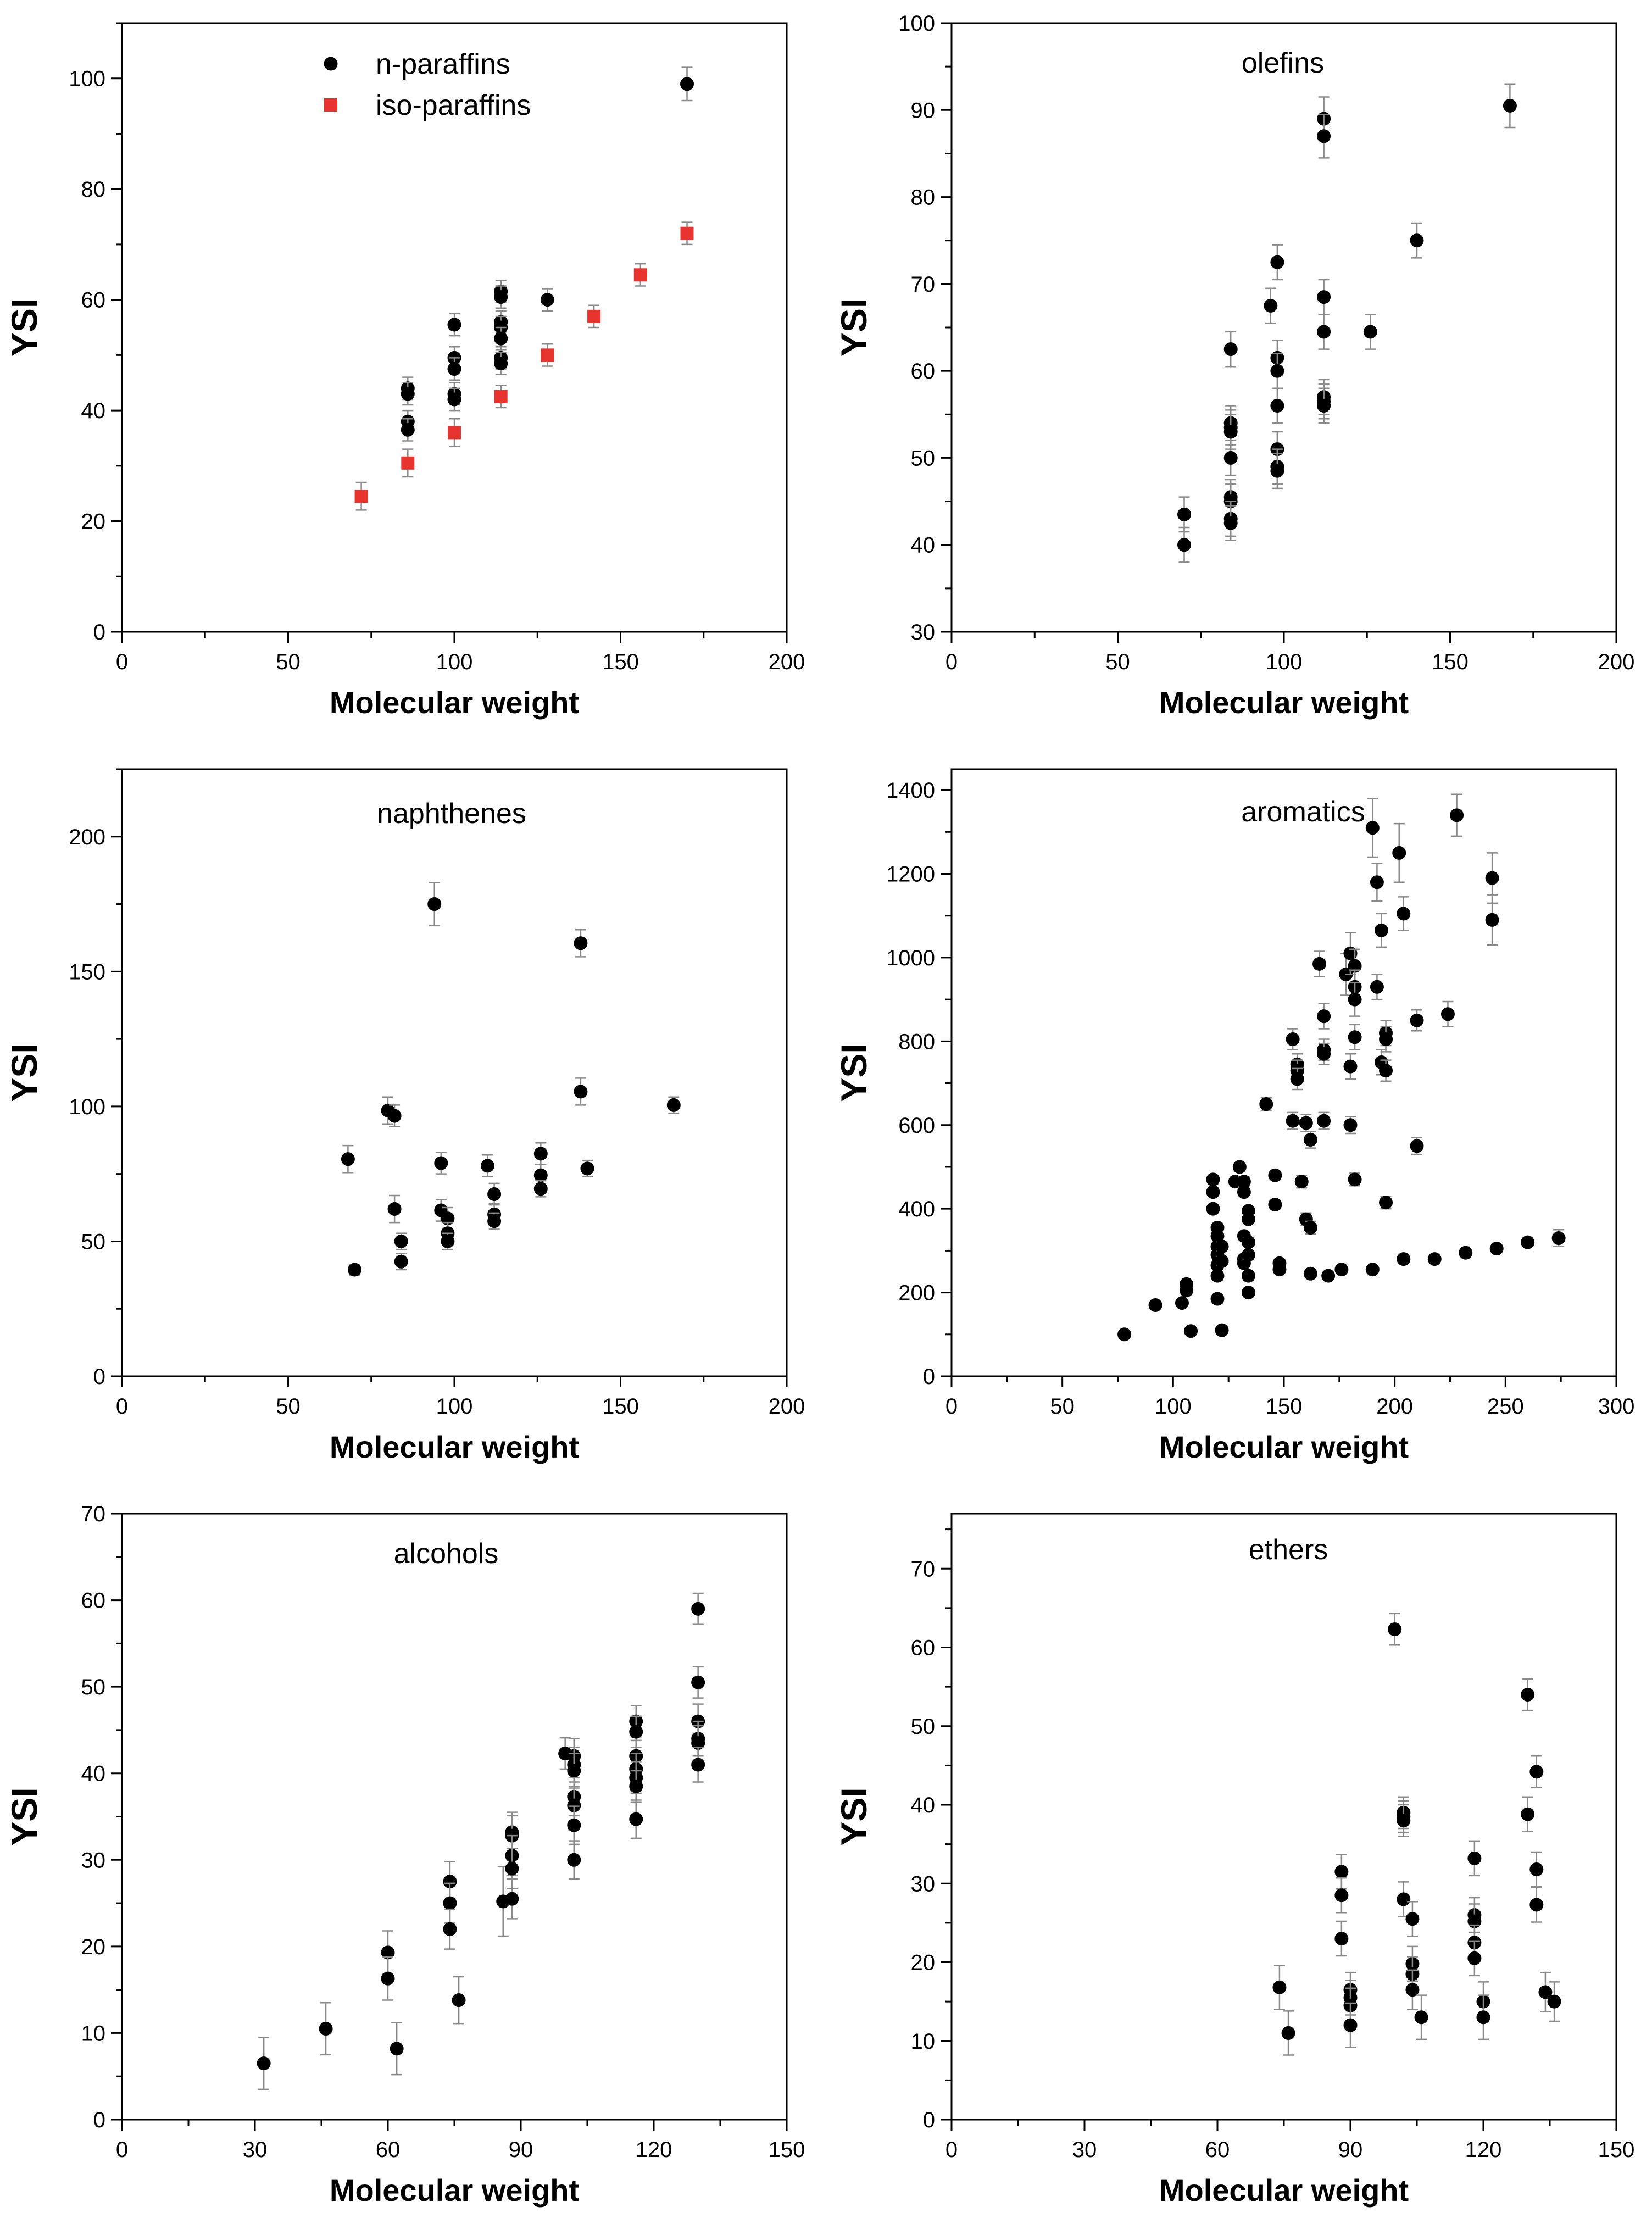 The height and width of the screenshot is (2224, 1652). What do you see at coordinates (255, 2150) in the screenshot?
I see `x-tick-label: 30` at bounding box center [255, 2150].